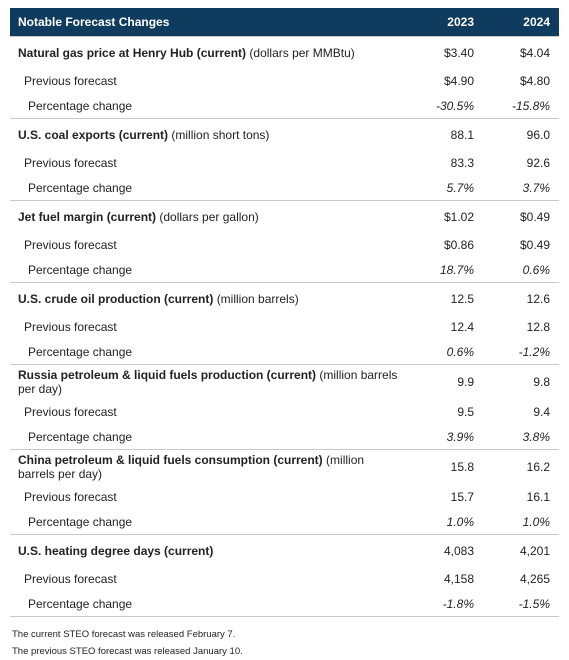 The width and height of the screenshot is (569, 660). What do you see at coordinates (445, 22) in the screenshot?
I see `column-header: 2023` at bounding box center [445, 22].